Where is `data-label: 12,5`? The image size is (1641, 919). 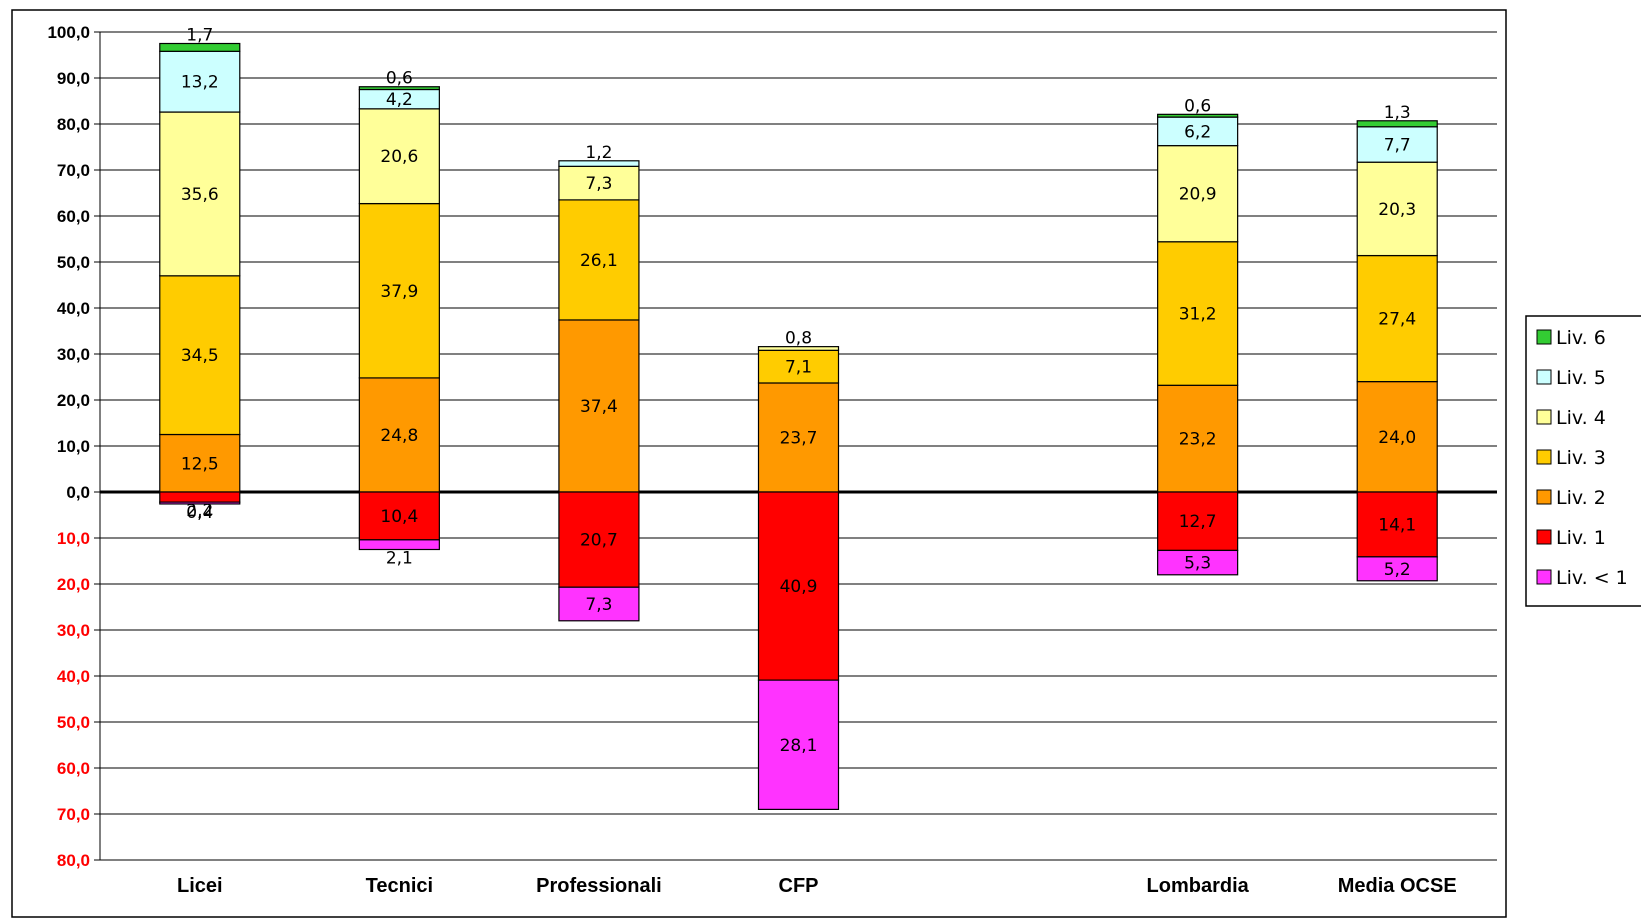
data-label: 12,5 is located at coordinates (200, 464).